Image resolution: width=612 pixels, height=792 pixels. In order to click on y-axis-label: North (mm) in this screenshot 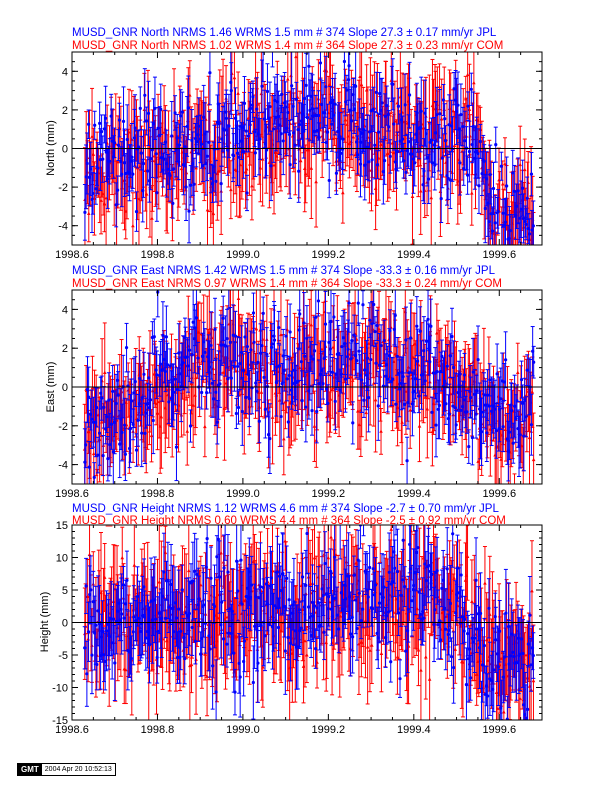, I will do `click(51, 148)`.